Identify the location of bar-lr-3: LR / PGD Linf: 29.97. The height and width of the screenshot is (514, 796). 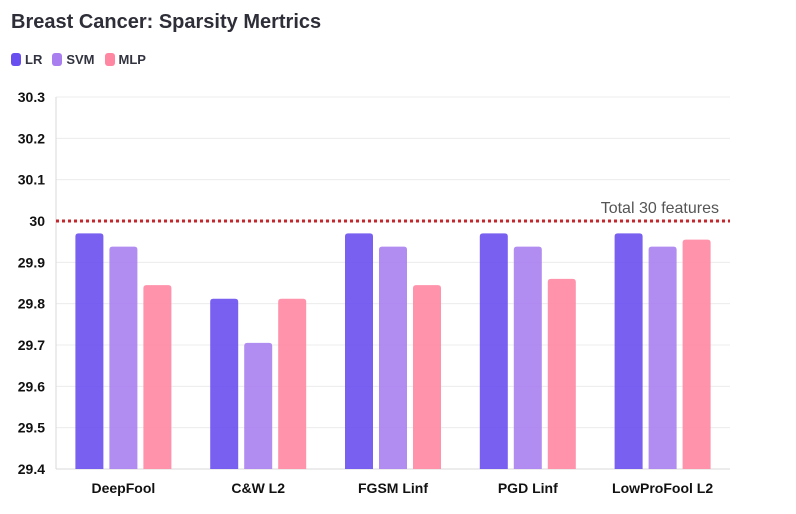
(493, 351).